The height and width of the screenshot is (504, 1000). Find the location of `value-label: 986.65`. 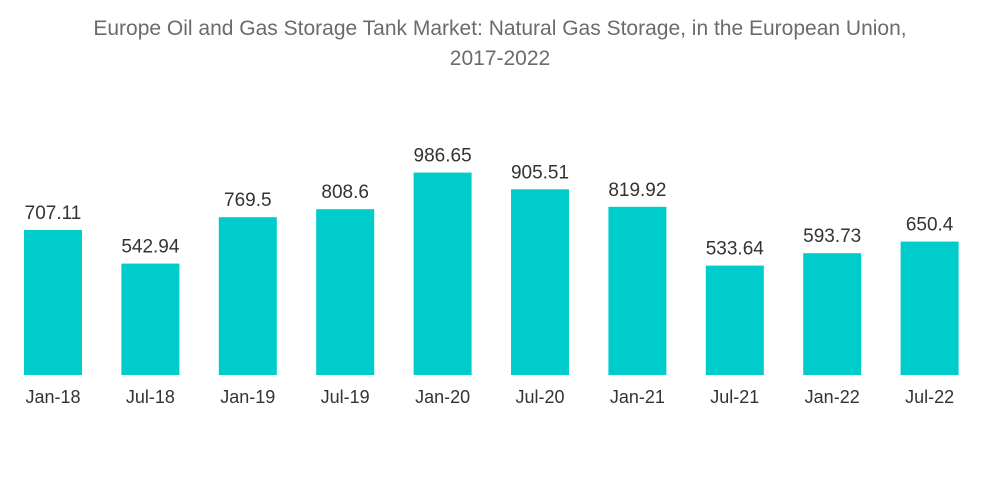

value-label: 986.65 is located at coordinates (443, 156).